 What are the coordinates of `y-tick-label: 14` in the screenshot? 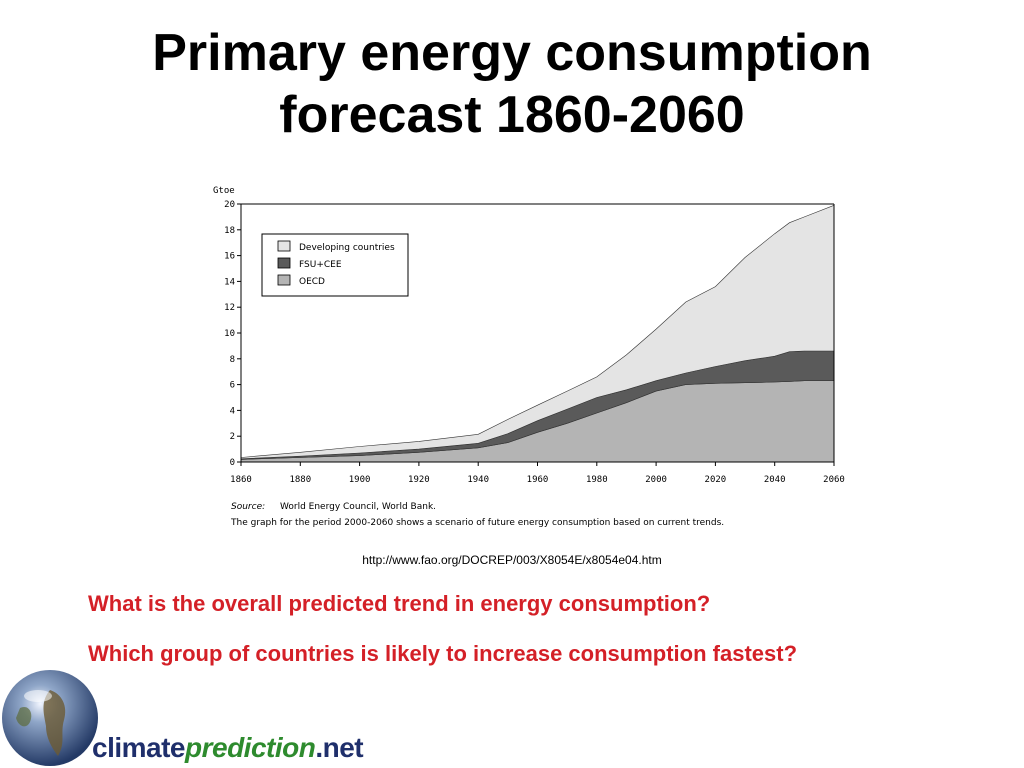 It's located at (229, 282).